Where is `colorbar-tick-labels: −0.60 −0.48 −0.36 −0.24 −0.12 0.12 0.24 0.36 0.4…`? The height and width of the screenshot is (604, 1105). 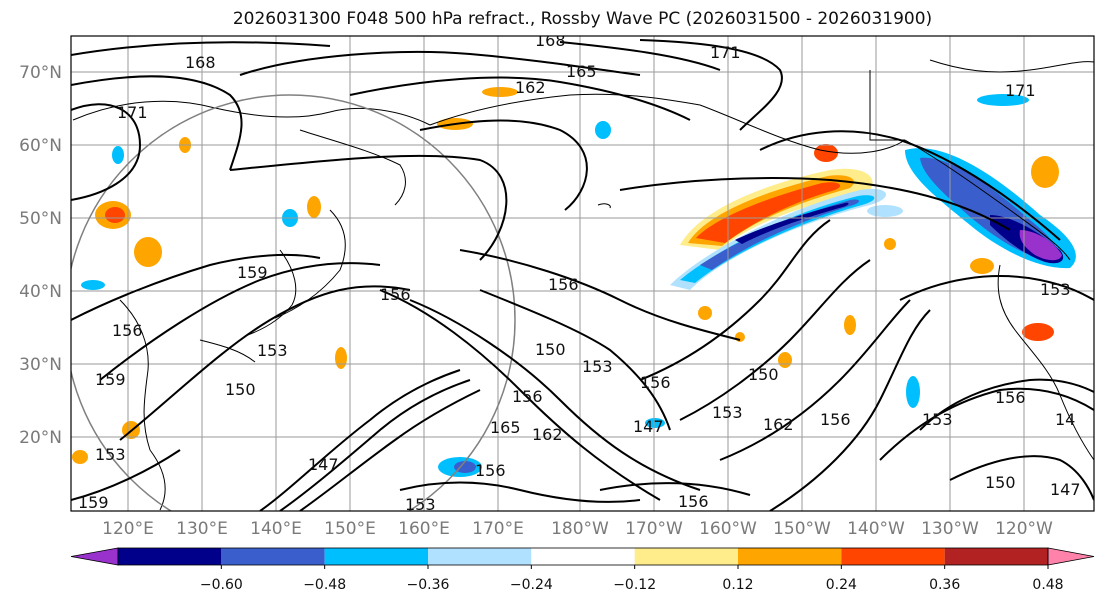 colorbar-tick-labels: −0.60 −0.48 −0.36 −0.24 −0.12 0.12 0.24 0.36 0.4… is located at coordinates (632, 579).